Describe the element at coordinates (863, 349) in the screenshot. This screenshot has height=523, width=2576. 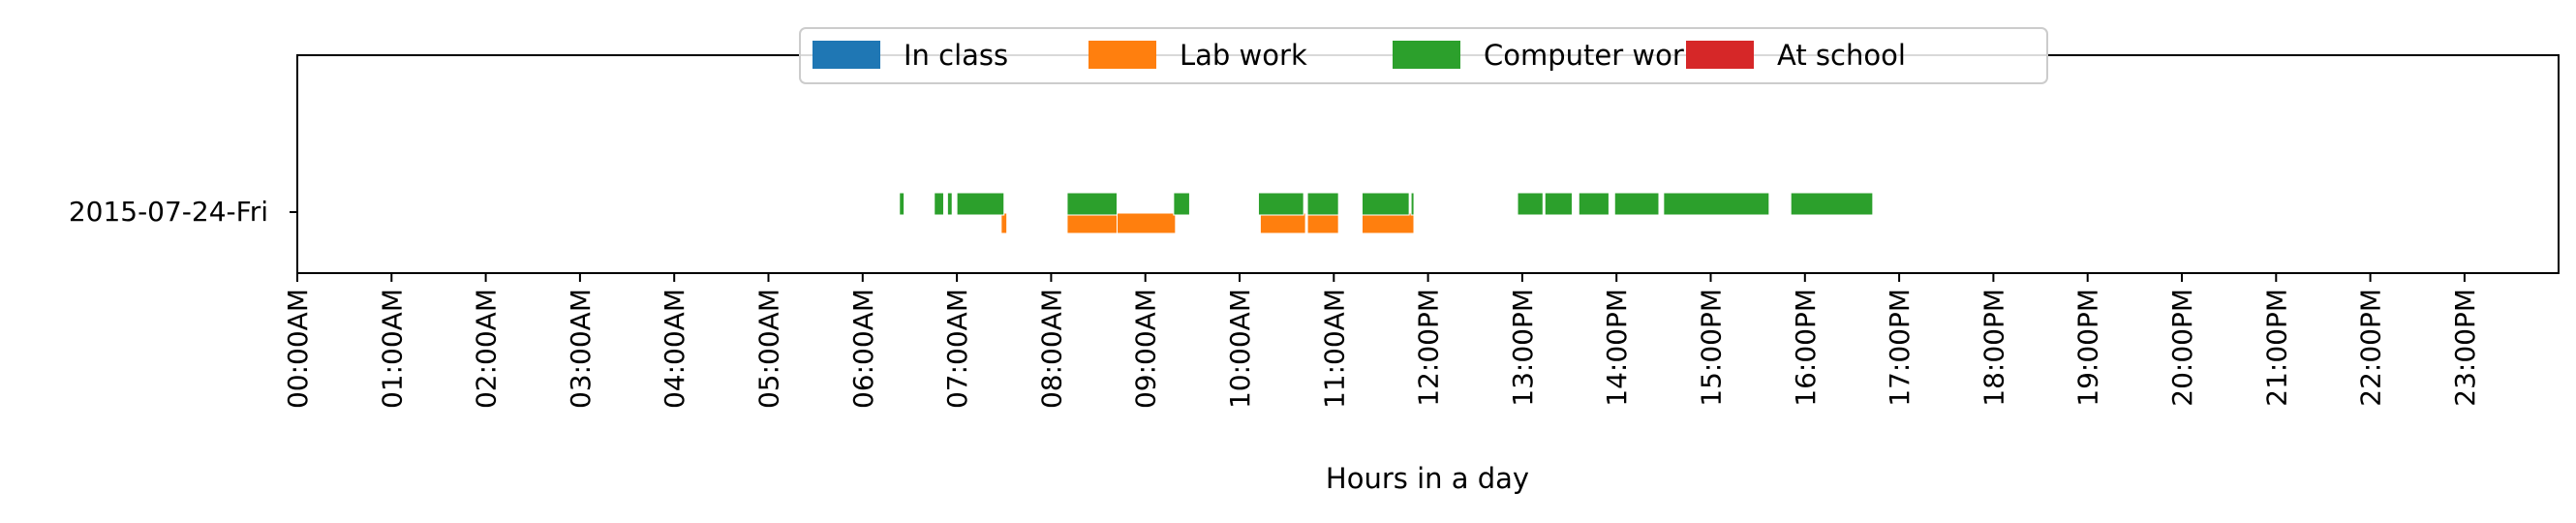
I see `x-tick-label: 06:00AM` at that location.